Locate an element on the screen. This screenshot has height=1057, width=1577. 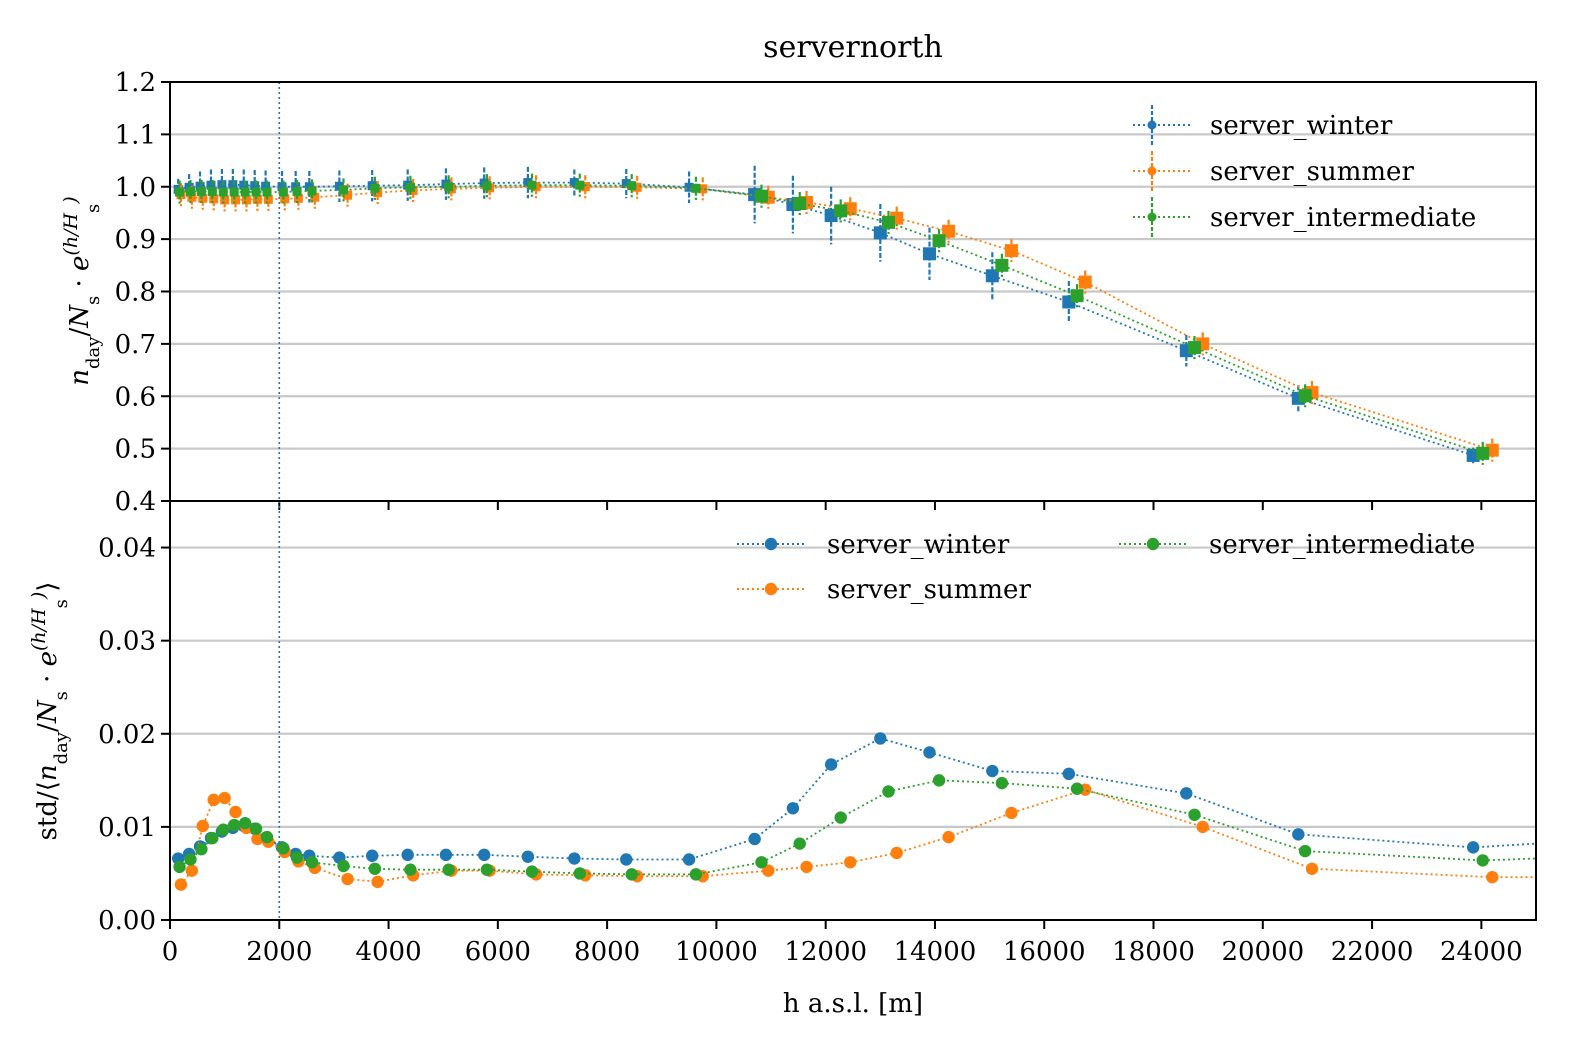
y-tick-label: 0.02 is located at coordinates (127, 735).